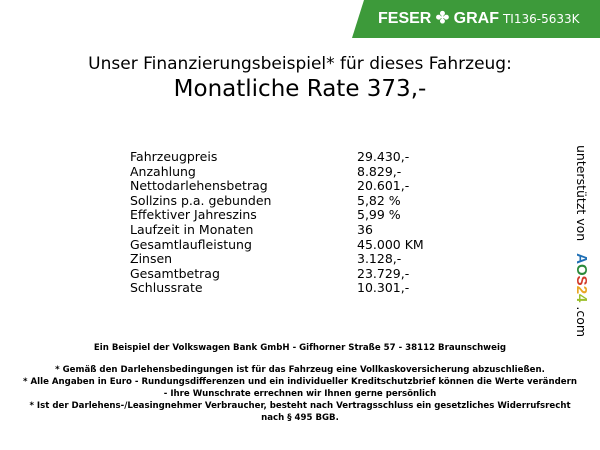 The width and height of the screenshot is (600, 450). I want to click on row-value: 29.430,-, so click(383, 156).